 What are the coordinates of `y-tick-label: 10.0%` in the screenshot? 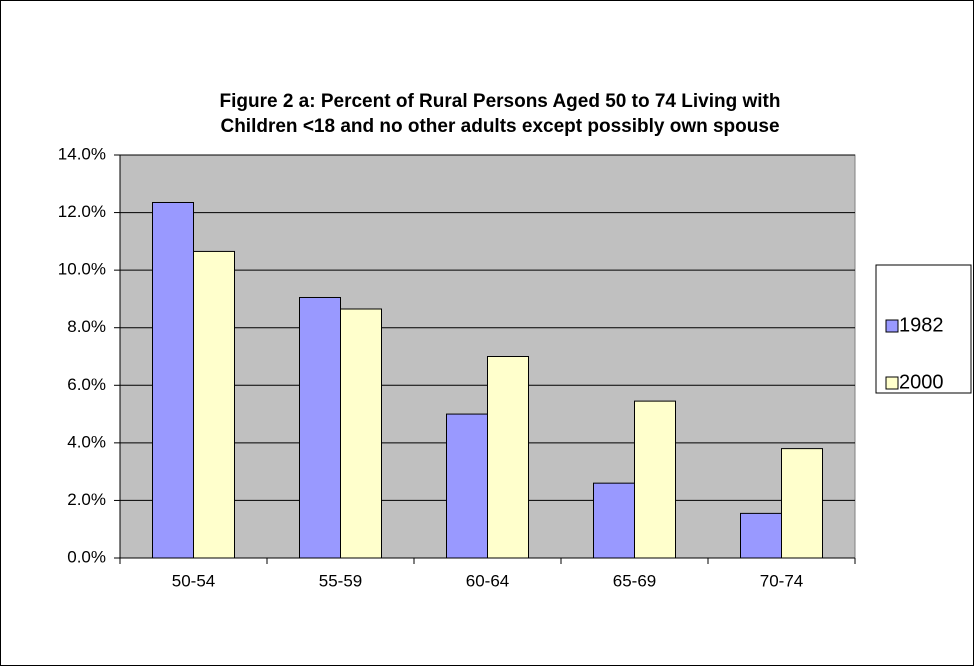 It's located at (82, 269).